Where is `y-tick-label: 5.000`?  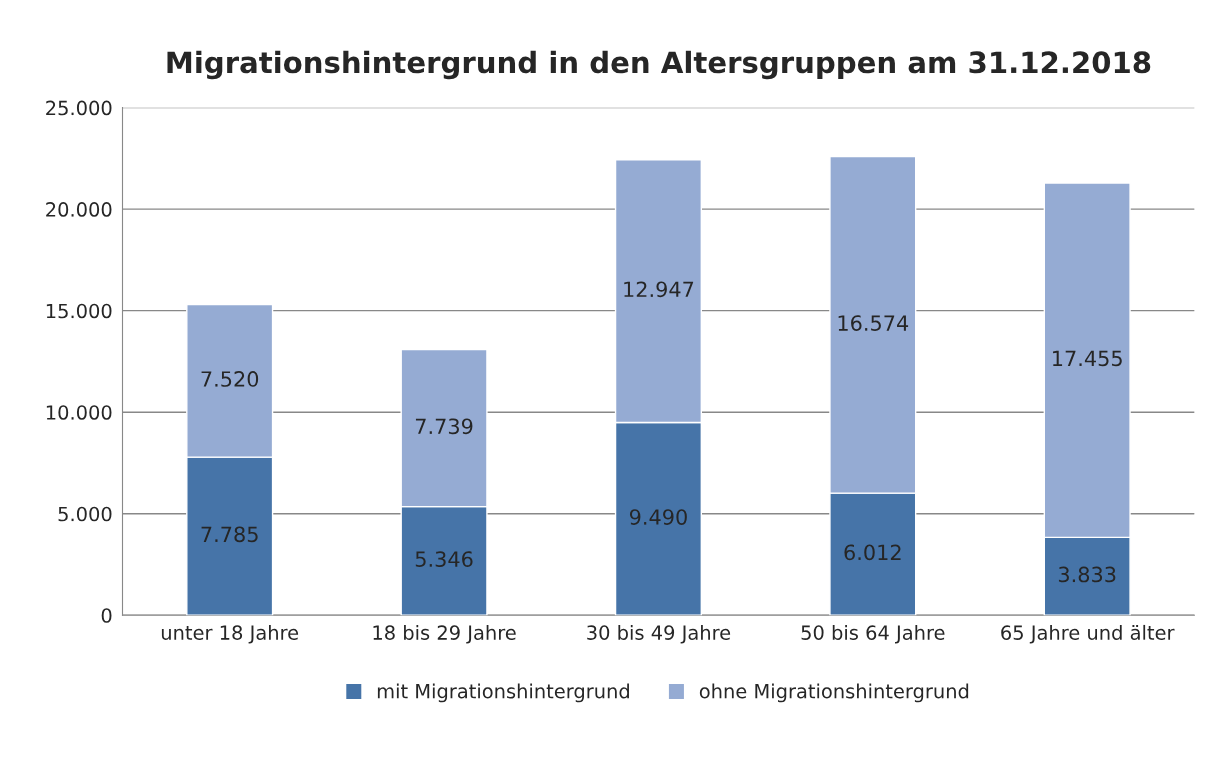
y-tick-label: 5.000 is located at coordinates (85, 514).